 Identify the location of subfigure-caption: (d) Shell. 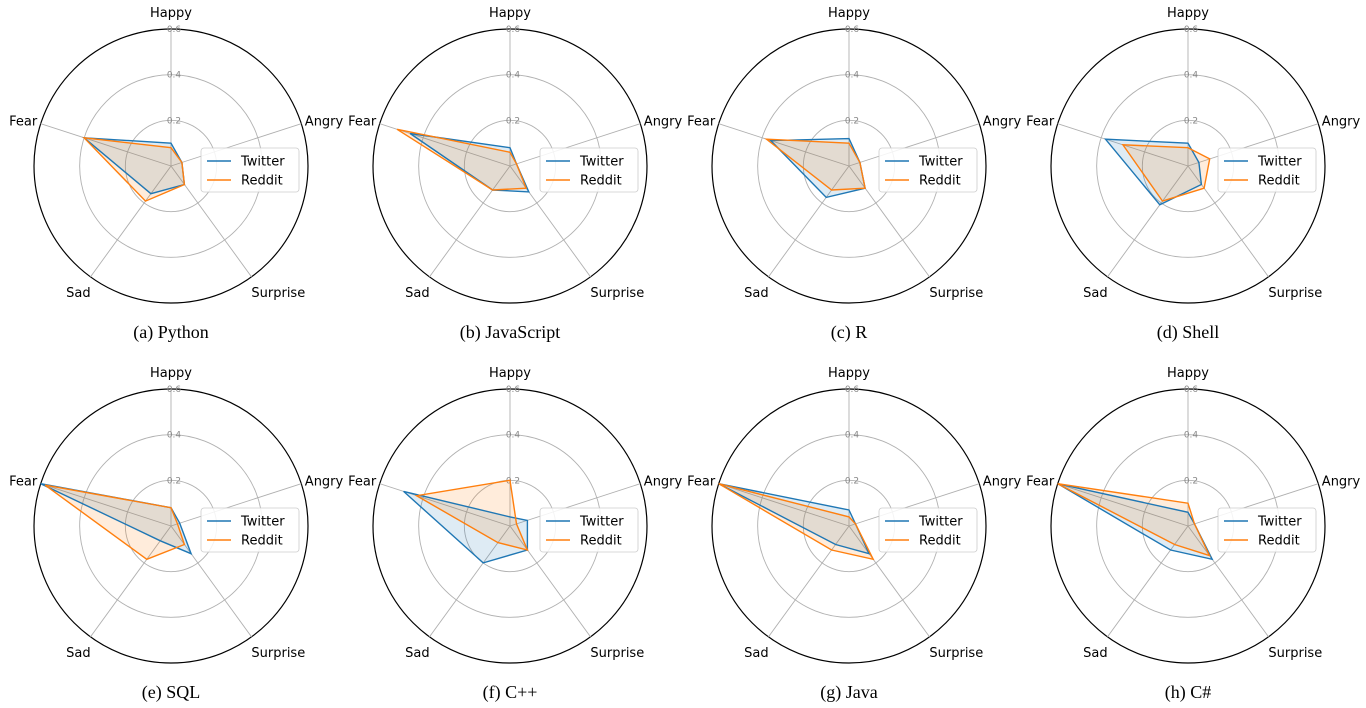
(1188, 332).